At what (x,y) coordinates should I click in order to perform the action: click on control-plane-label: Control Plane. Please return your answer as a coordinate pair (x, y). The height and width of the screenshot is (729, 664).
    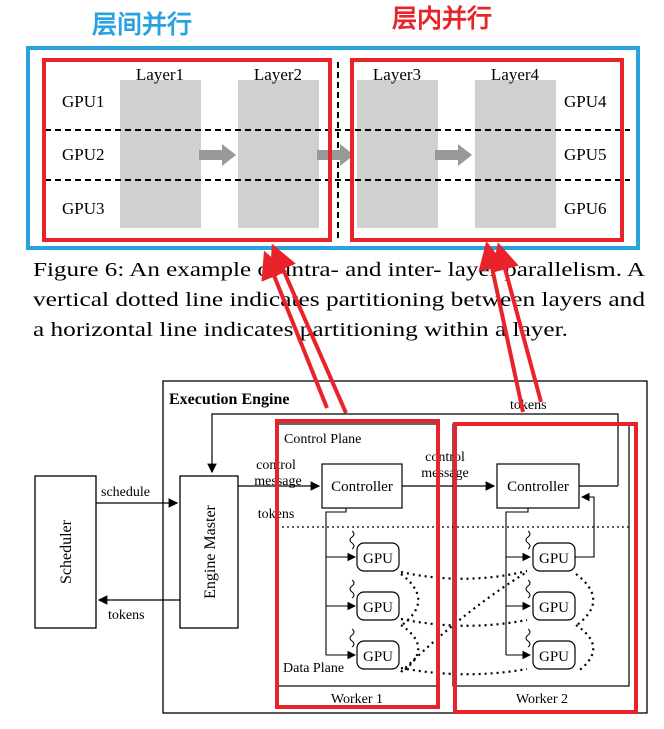
    Looking at the image, I should click on (322, 439).